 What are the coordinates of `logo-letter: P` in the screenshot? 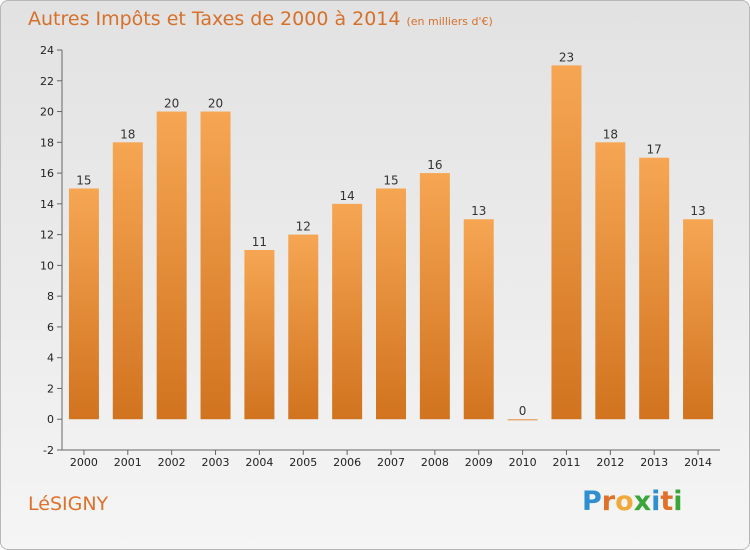 It's located at (592, 501).